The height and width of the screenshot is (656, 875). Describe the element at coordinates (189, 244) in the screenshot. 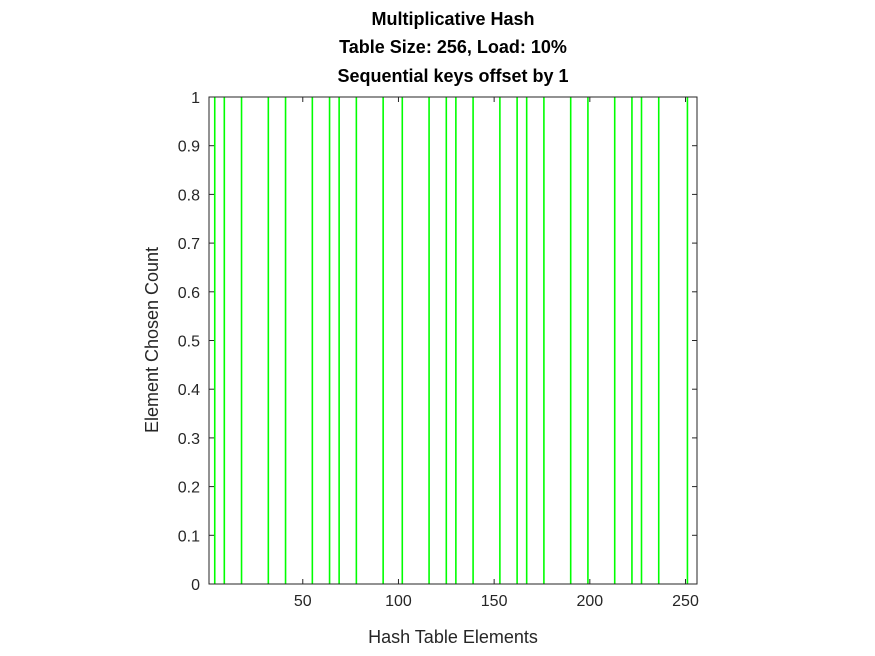

I see `y-tick-label: 0.7` at that location.